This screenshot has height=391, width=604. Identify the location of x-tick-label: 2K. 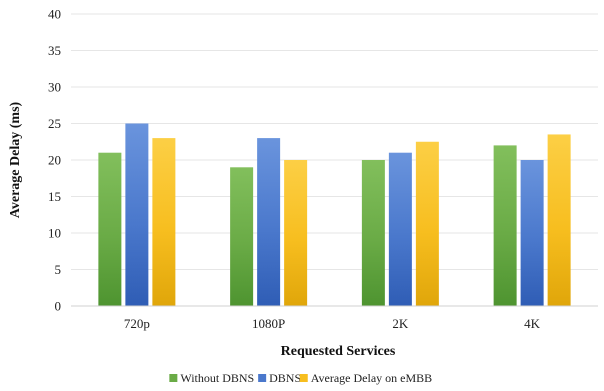
(400, 323).